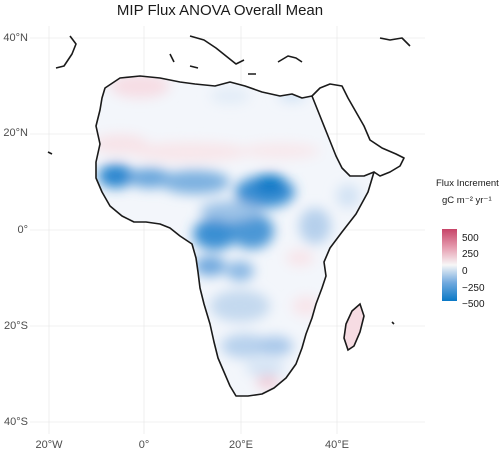 This screenshot has width=500, height=456. I want to click on cape-verde, so click(50, 153).